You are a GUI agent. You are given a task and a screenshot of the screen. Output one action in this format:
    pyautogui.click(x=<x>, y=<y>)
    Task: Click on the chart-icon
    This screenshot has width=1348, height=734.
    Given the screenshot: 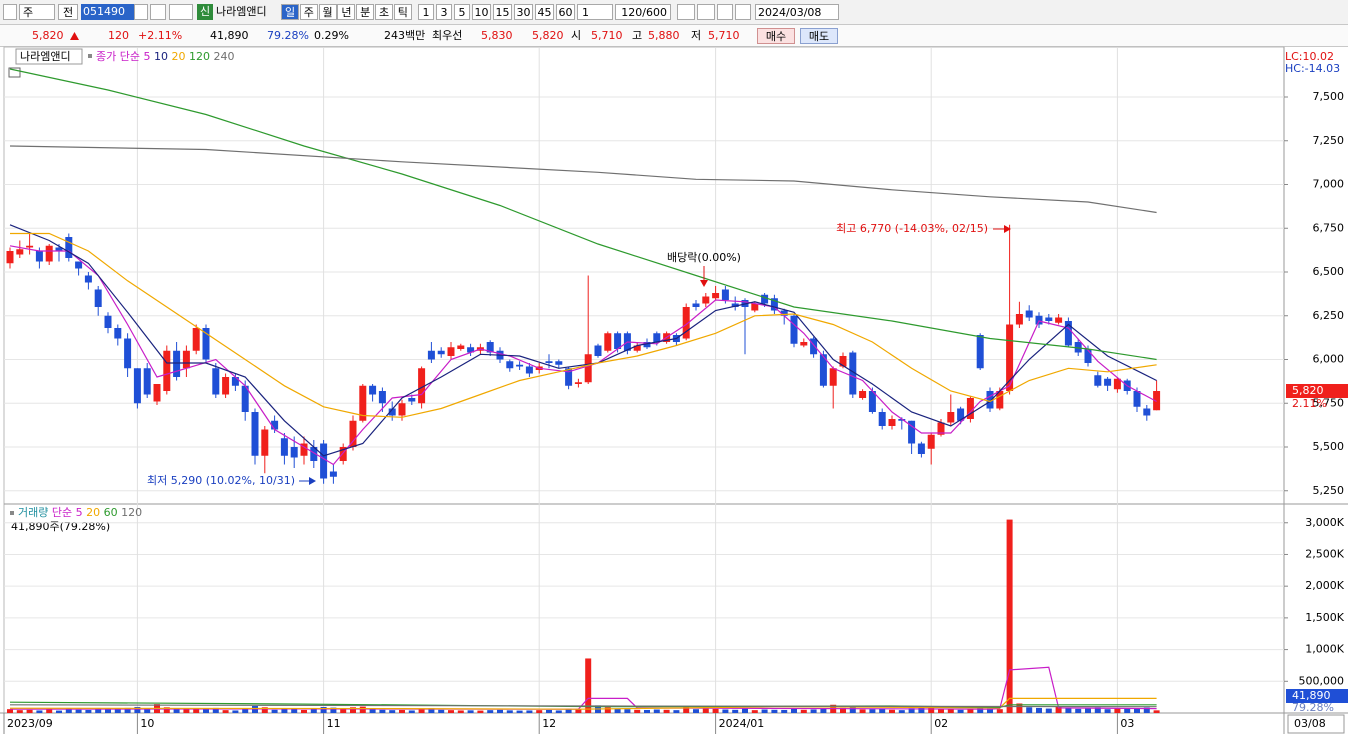 What is the action you would take?
    pyautogui.click(x=10, y=12)
    